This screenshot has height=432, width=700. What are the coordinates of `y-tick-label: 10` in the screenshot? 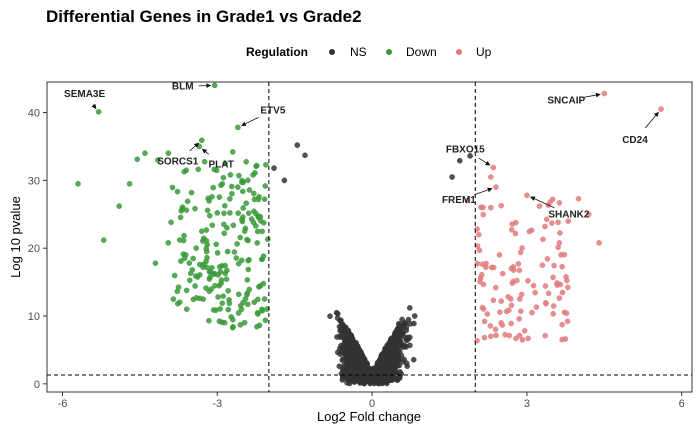 It's located at (34, 317).